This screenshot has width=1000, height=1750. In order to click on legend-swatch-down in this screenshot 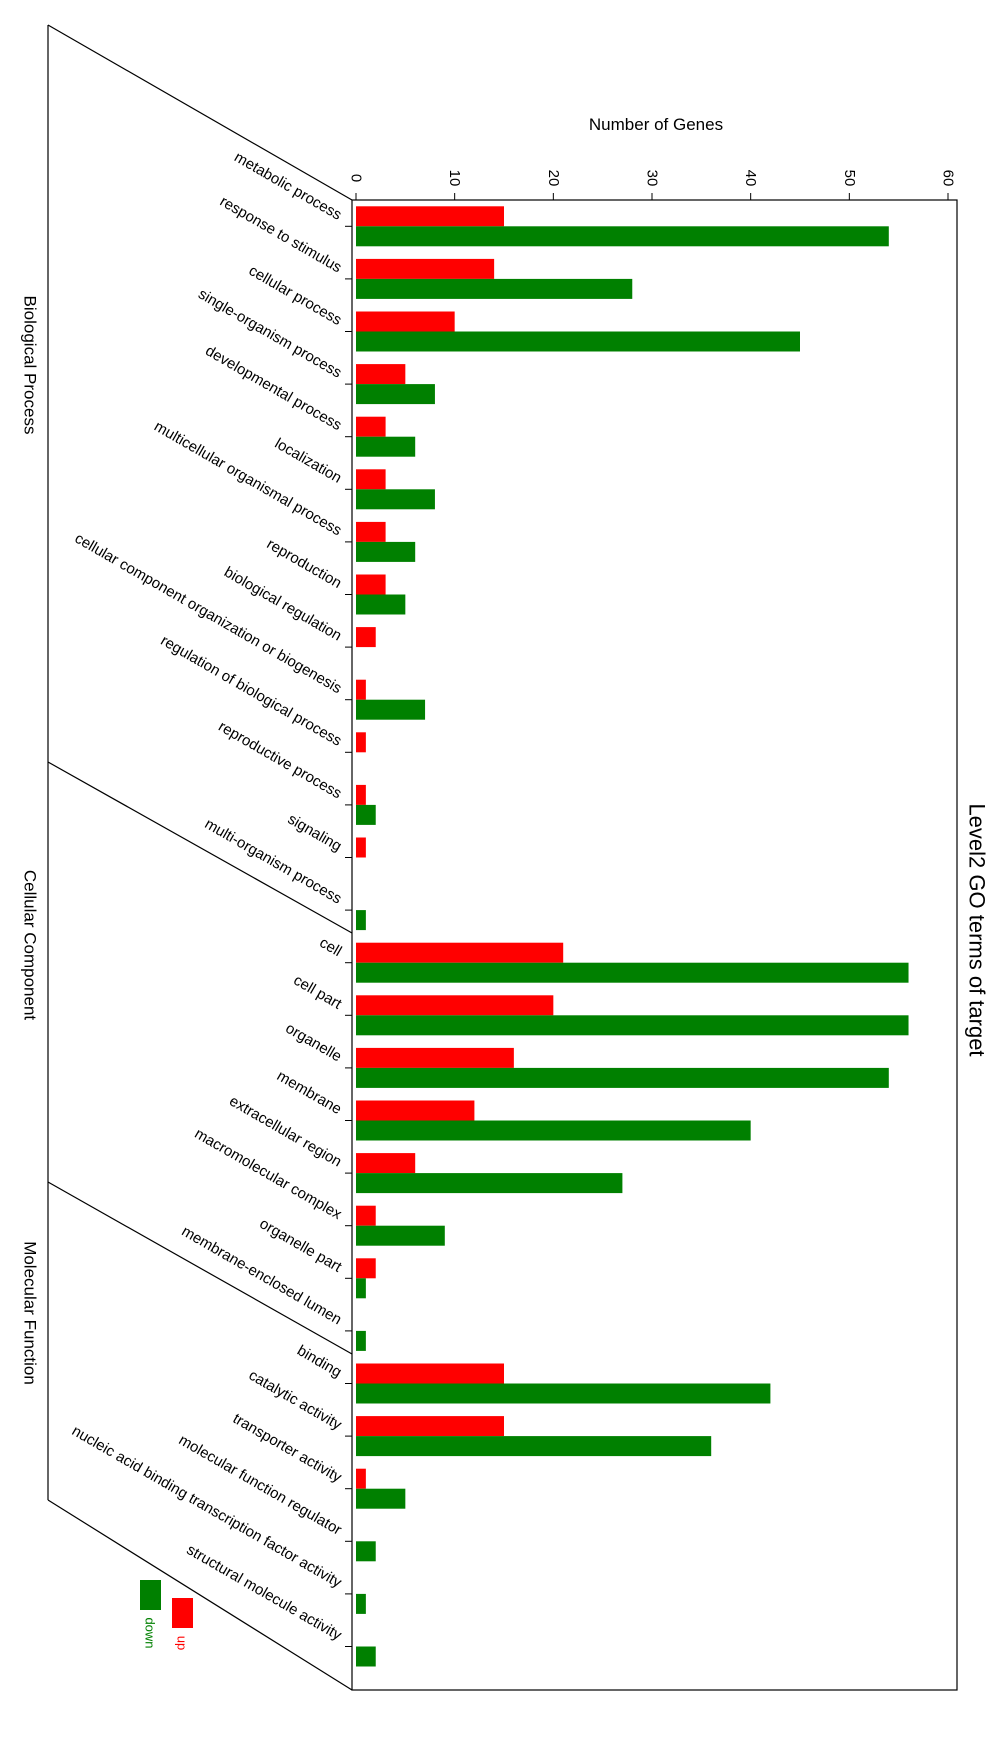, I will do `click(150, 1595)`.